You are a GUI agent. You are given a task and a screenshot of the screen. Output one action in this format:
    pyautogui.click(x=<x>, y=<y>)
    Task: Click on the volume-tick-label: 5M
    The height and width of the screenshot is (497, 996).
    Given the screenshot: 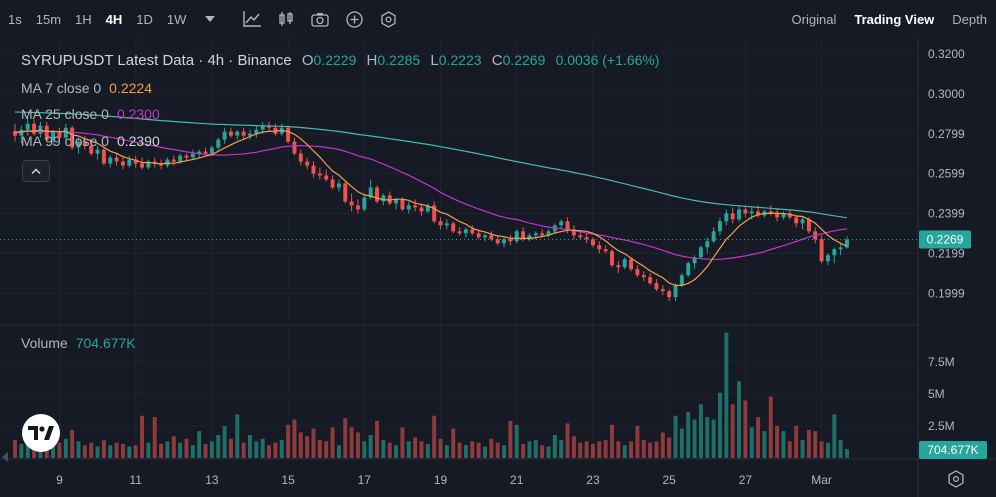 What is the action you would take?
    pyautogui.click(x=936, y=394)
    